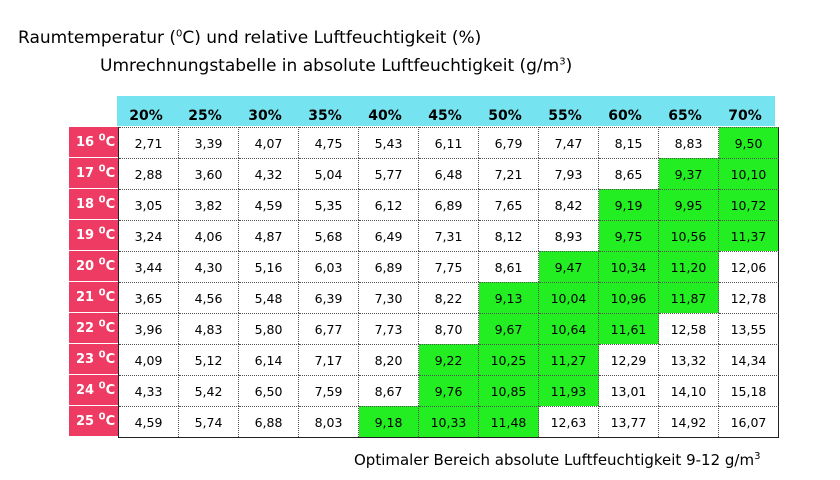  I want to click on table-cell: 10,04, so click(569, 297).